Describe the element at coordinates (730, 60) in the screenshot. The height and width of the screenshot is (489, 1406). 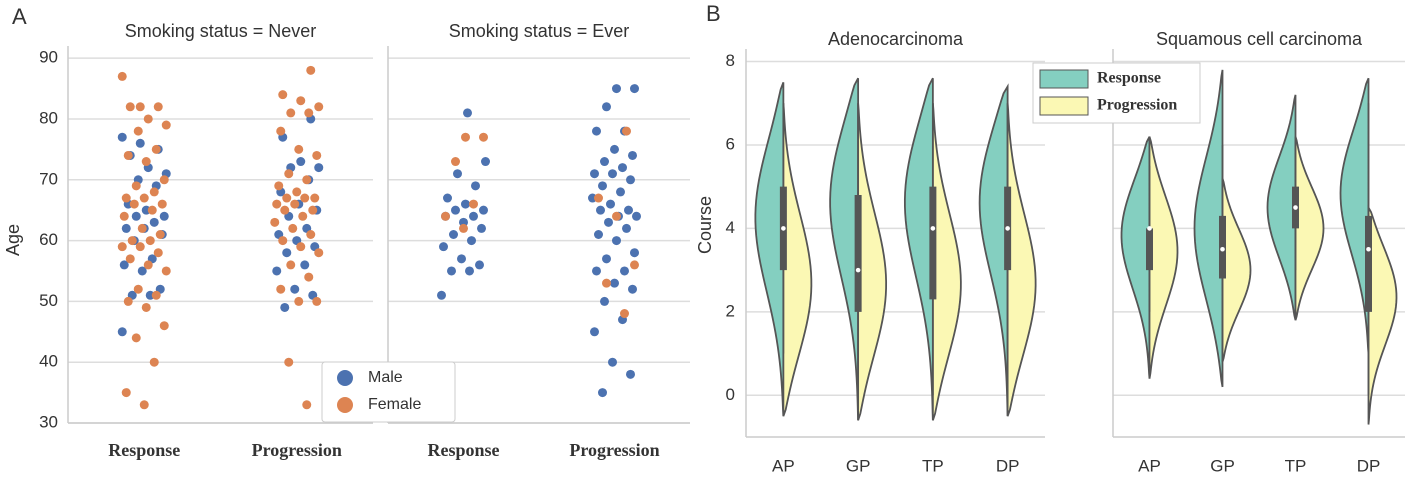
I see `y-tick-label: 8` at that location.